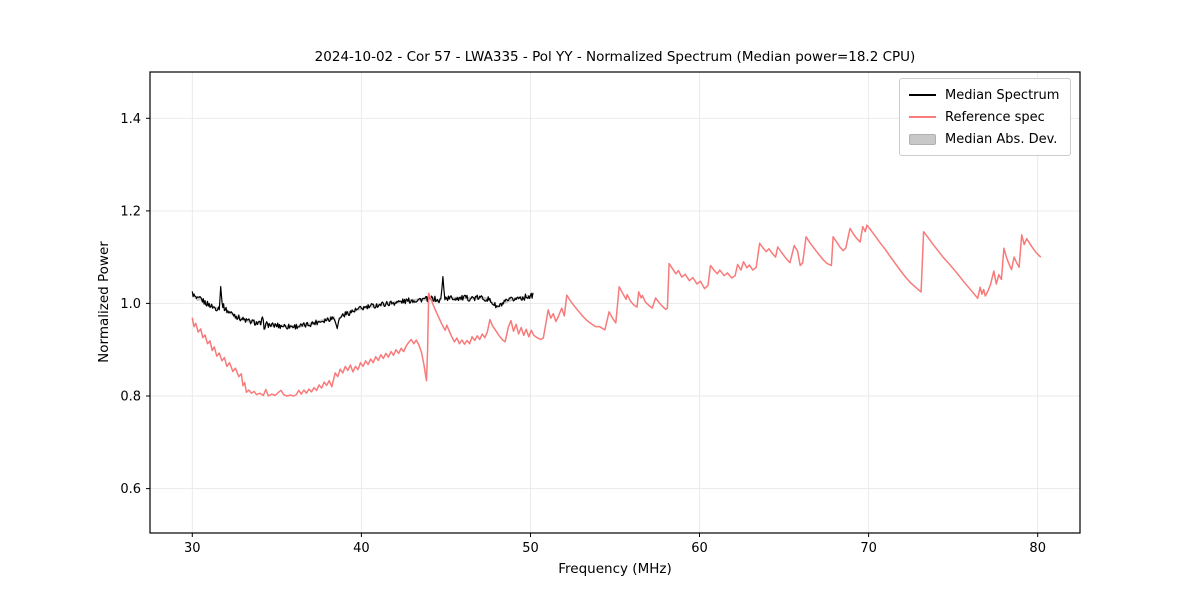  What do you see at coordinates (530, 548) in the screenshot?
I see `svg-text: 50` at bounding box center [530, 548].